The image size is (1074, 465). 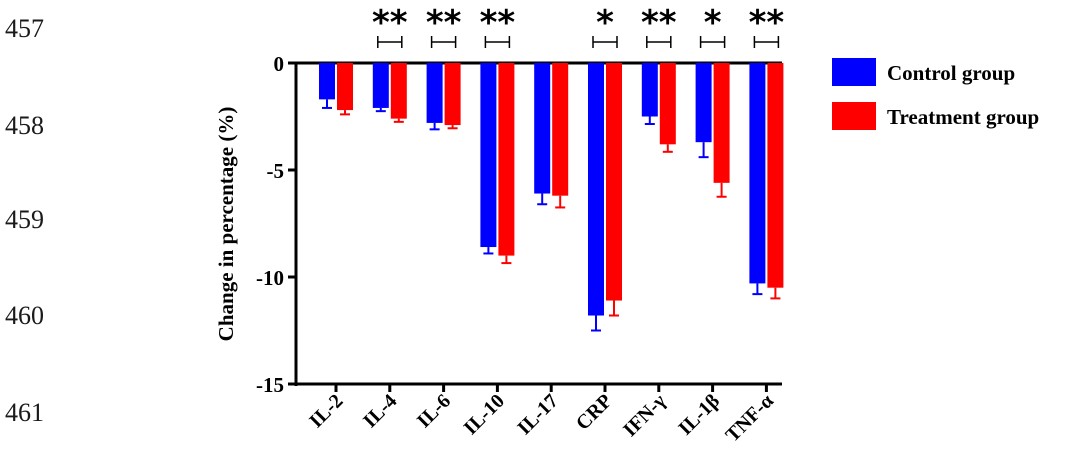 What do you see at coordinates (270, 224) in the screenshot?
I see `y-tick-labels: 0 -5 -10 -15` at bounding box center [270, 224].